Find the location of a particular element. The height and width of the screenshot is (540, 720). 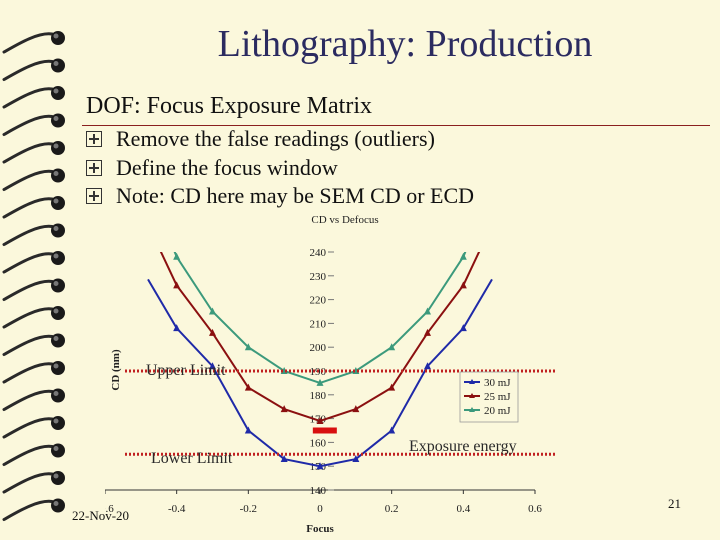

bullet-item: Note: CD here may be SEM CD or ECD is located at coordinates (280, 196).